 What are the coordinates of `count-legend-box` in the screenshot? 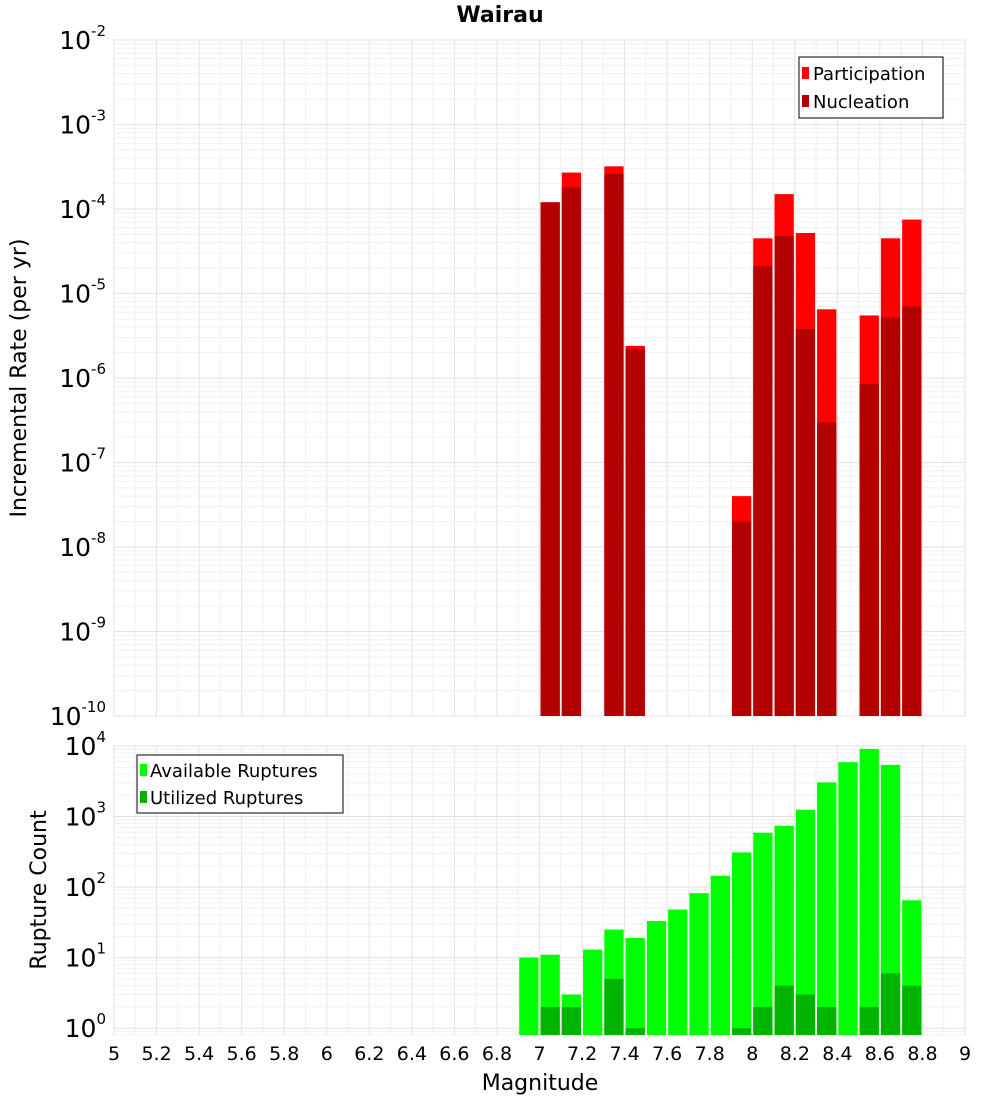 It's located at (240, 784).